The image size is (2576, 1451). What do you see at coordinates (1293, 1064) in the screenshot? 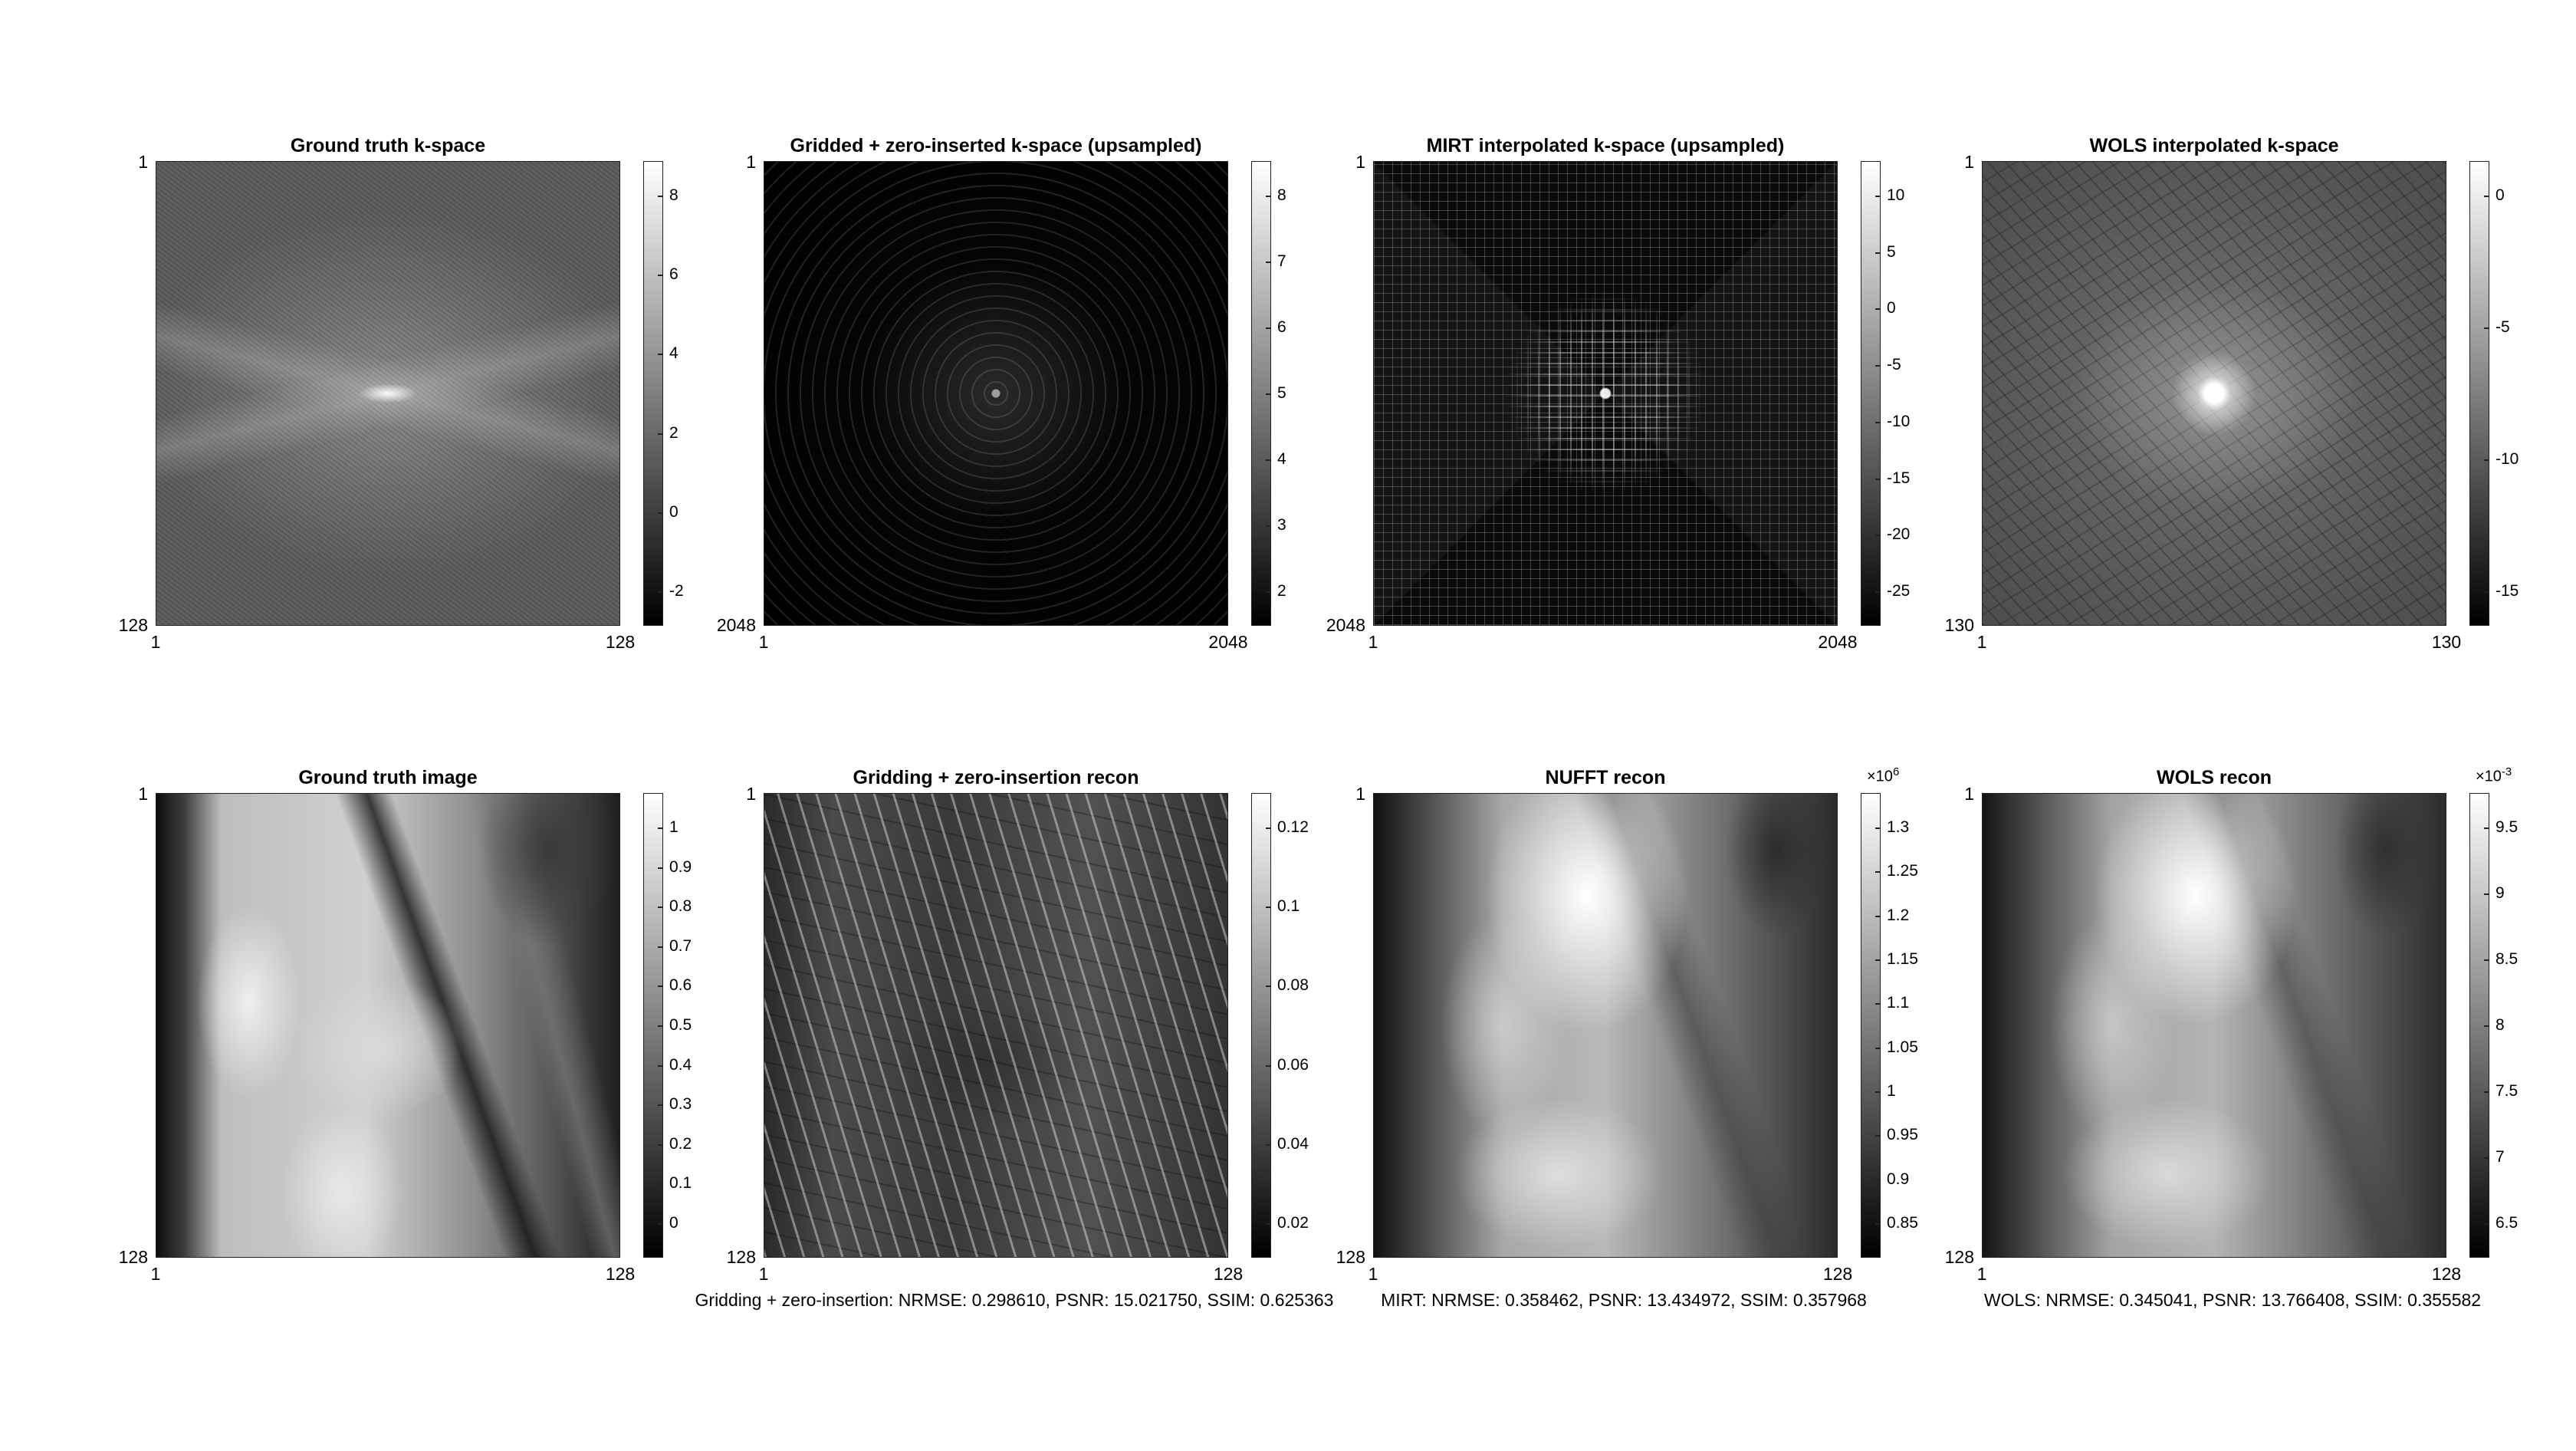
I see `colorbar-tick-label: 0.06` at bounding box center [1293, 1064].